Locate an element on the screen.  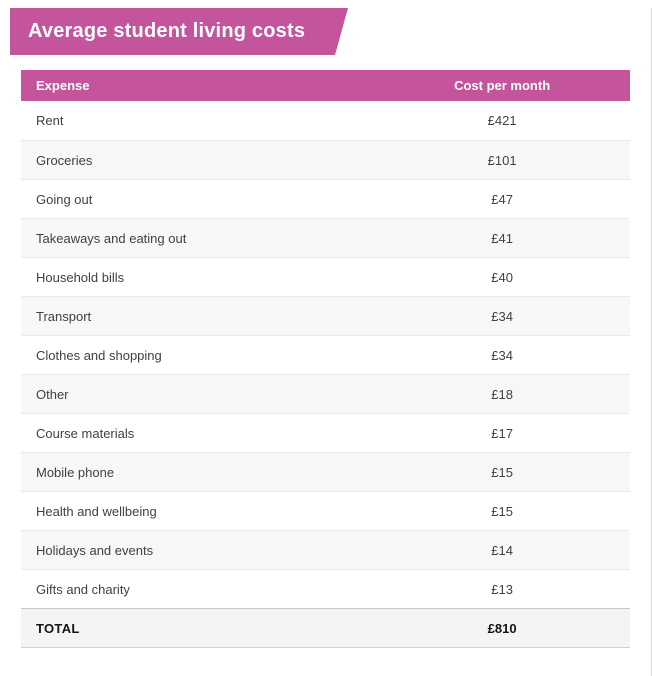
table-row: Gifts and charity £13 is located at coordinates (325, 588).